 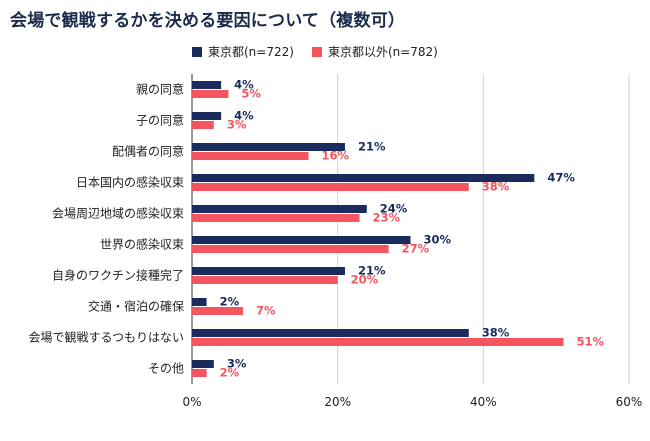 I want to click on chart-title: 会場で観戦するかを決める要因について（複数可）, so click(x=208, y=21).